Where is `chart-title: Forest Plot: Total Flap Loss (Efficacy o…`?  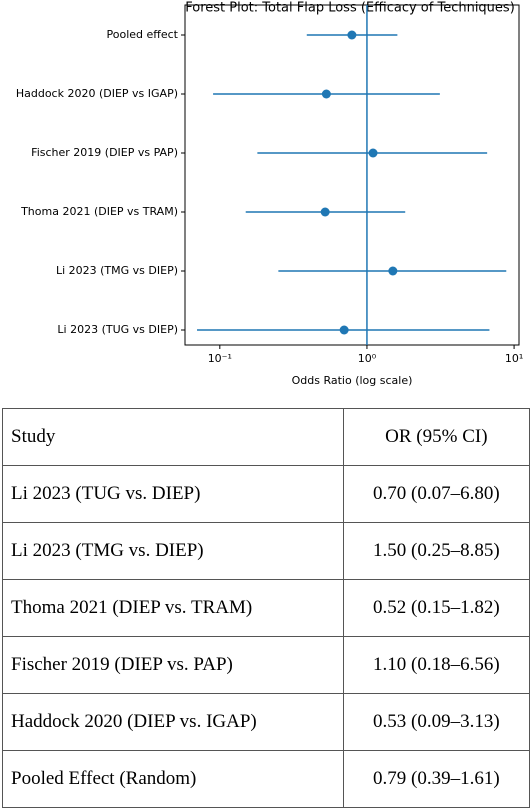
chart-title: Forest Plot: Total Flap Loss (Efficacy o… is located at coordinates (350, 8).